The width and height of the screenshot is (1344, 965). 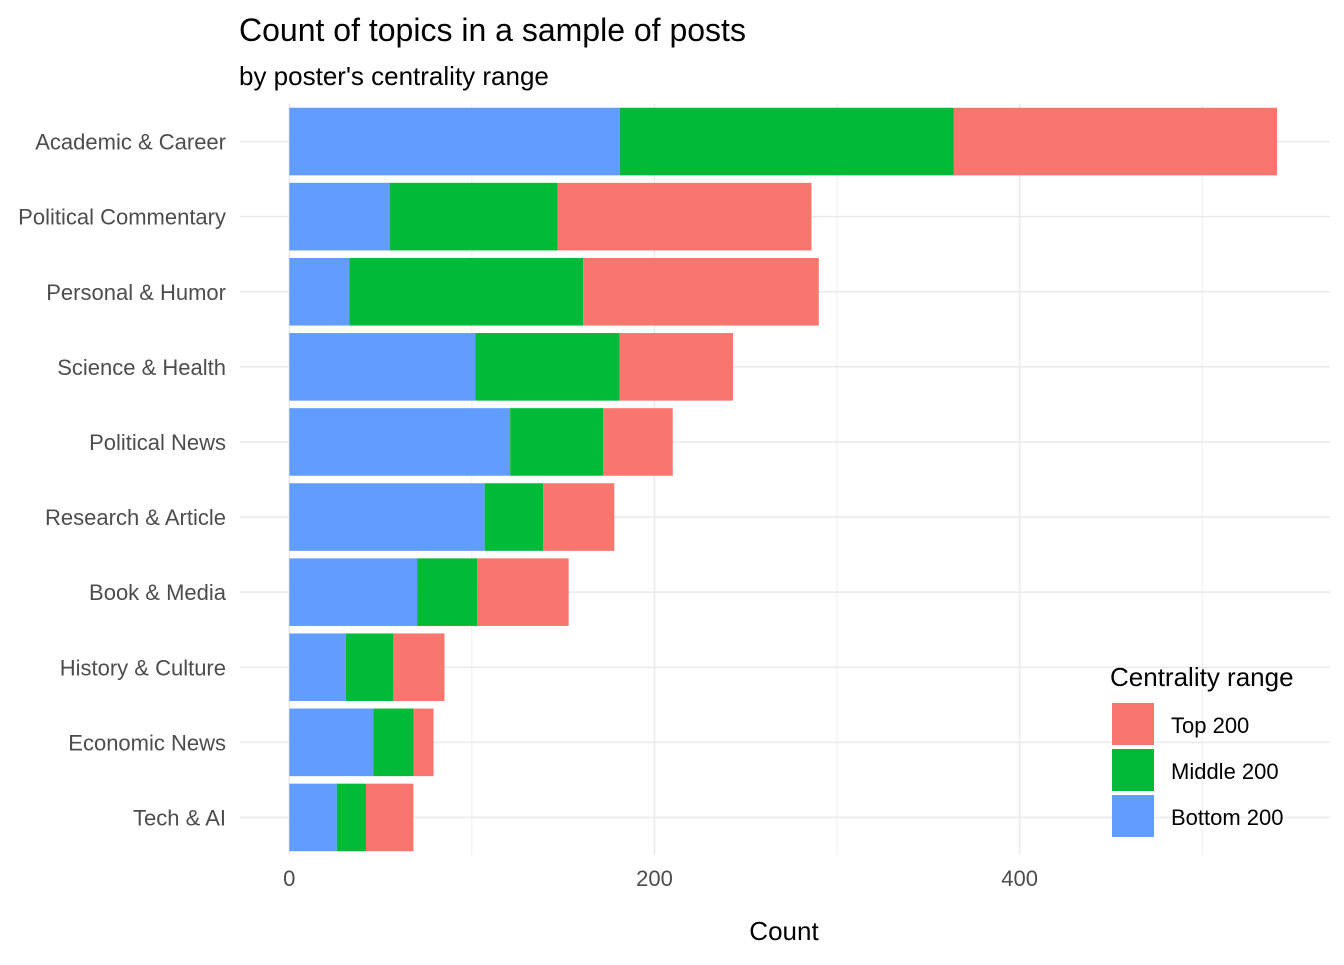 What do you see at coordinates (179, 817) in the screenshot?
I see `y-tick-label: Tech & AI` at bounding box center [179, 817].